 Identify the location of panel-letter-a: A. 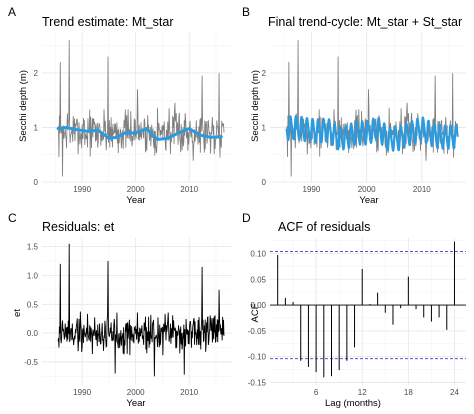
(12, 12).